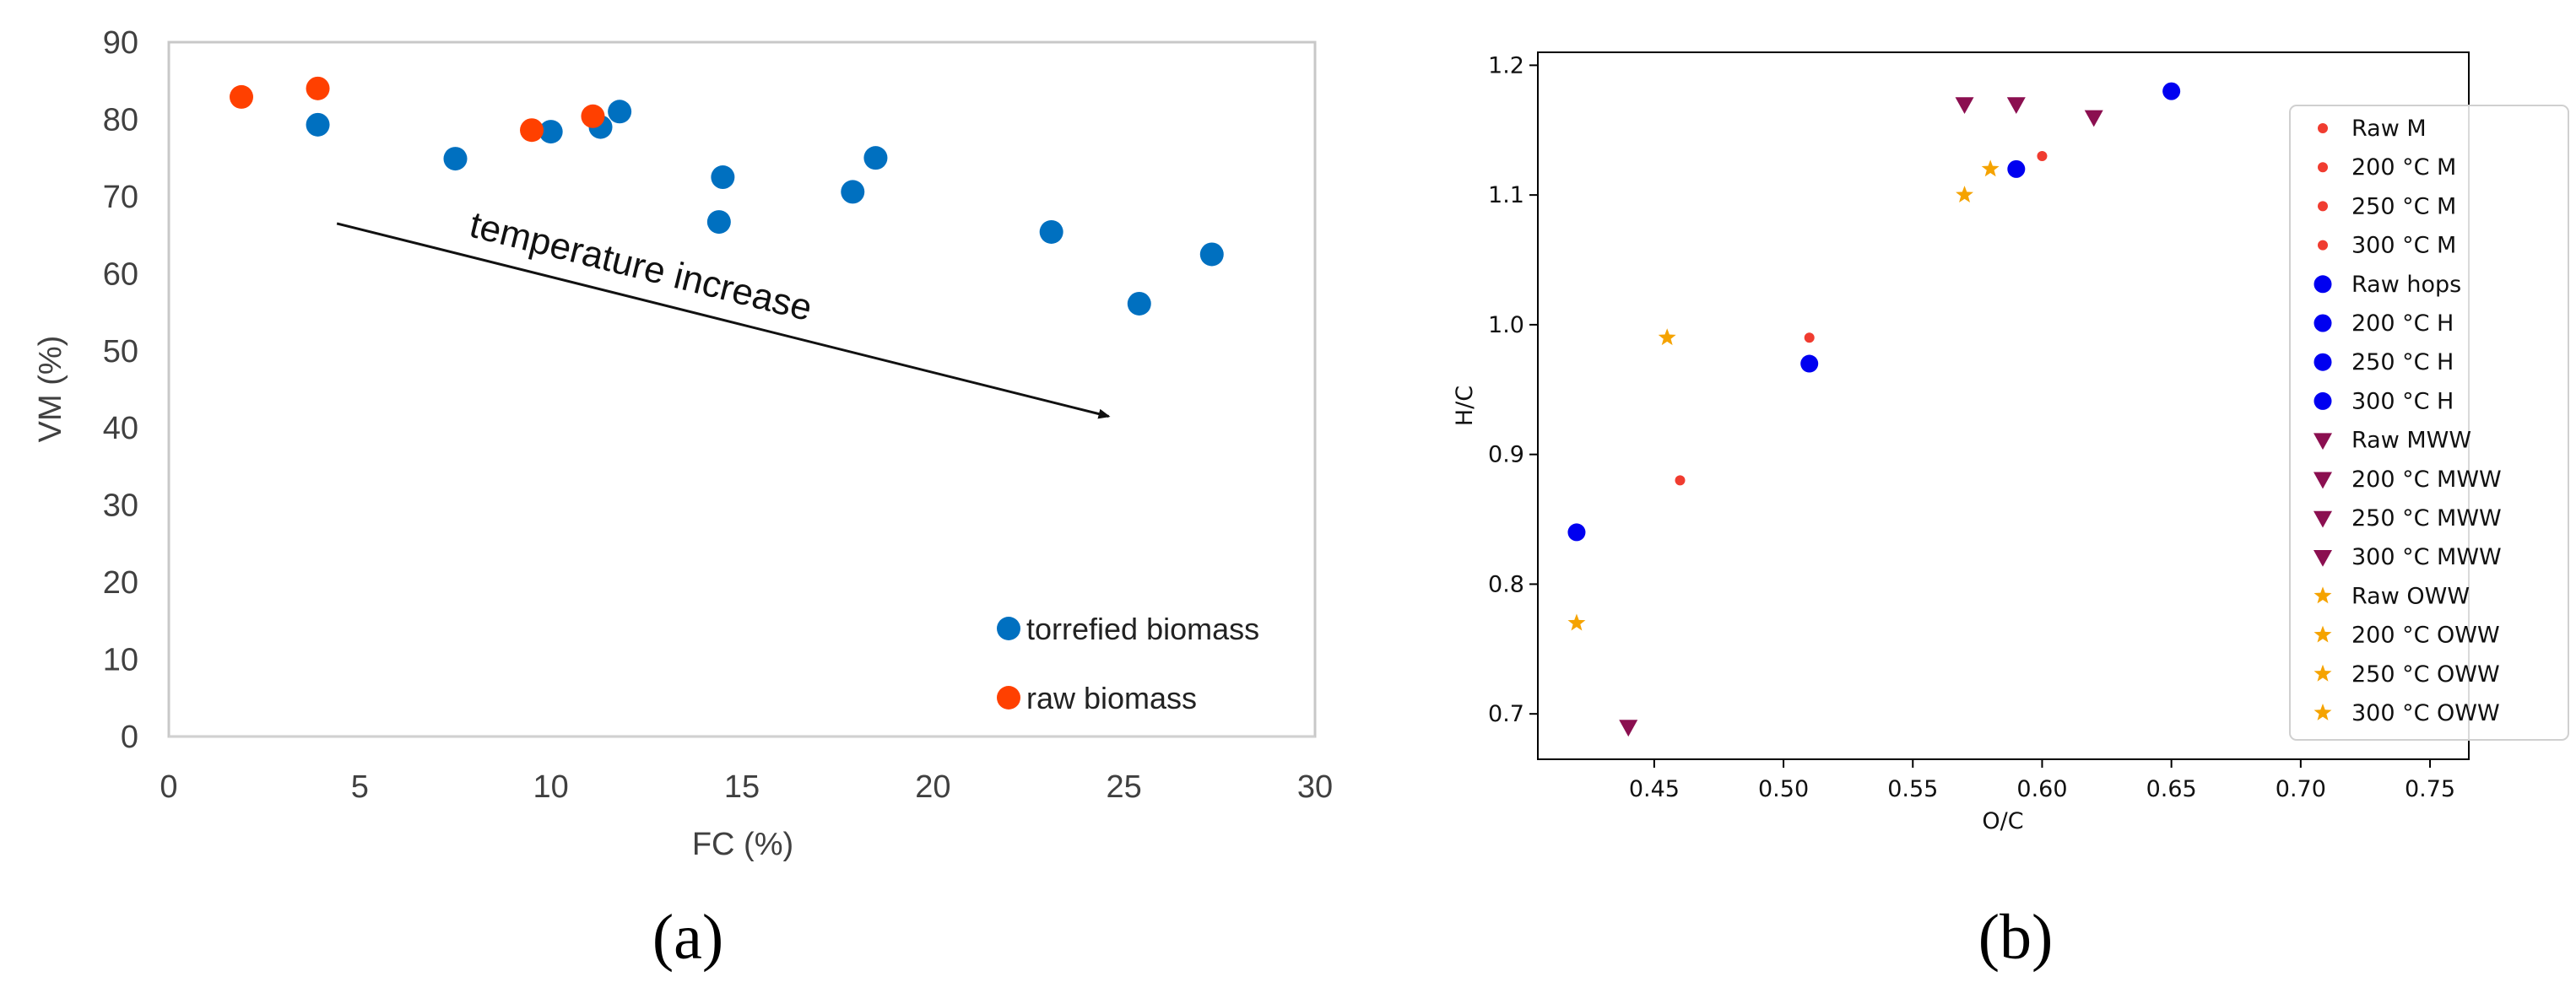 The image size is (2576, 982). I want to click on chart-a-y-tick-label: 30, so click(120, 506).